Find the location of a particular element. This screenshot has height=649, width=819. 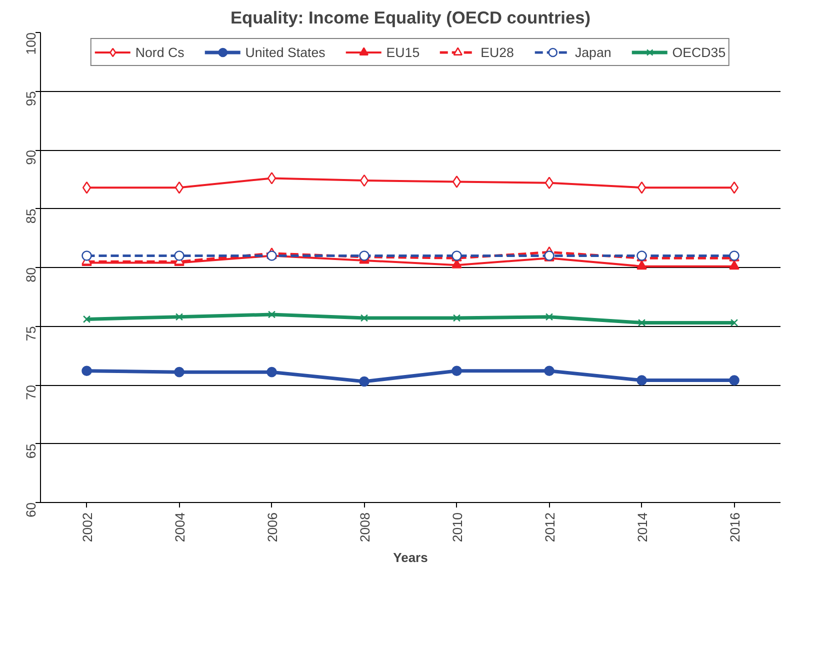

y-tick-label: 90 is located at coordinates (31, 157).